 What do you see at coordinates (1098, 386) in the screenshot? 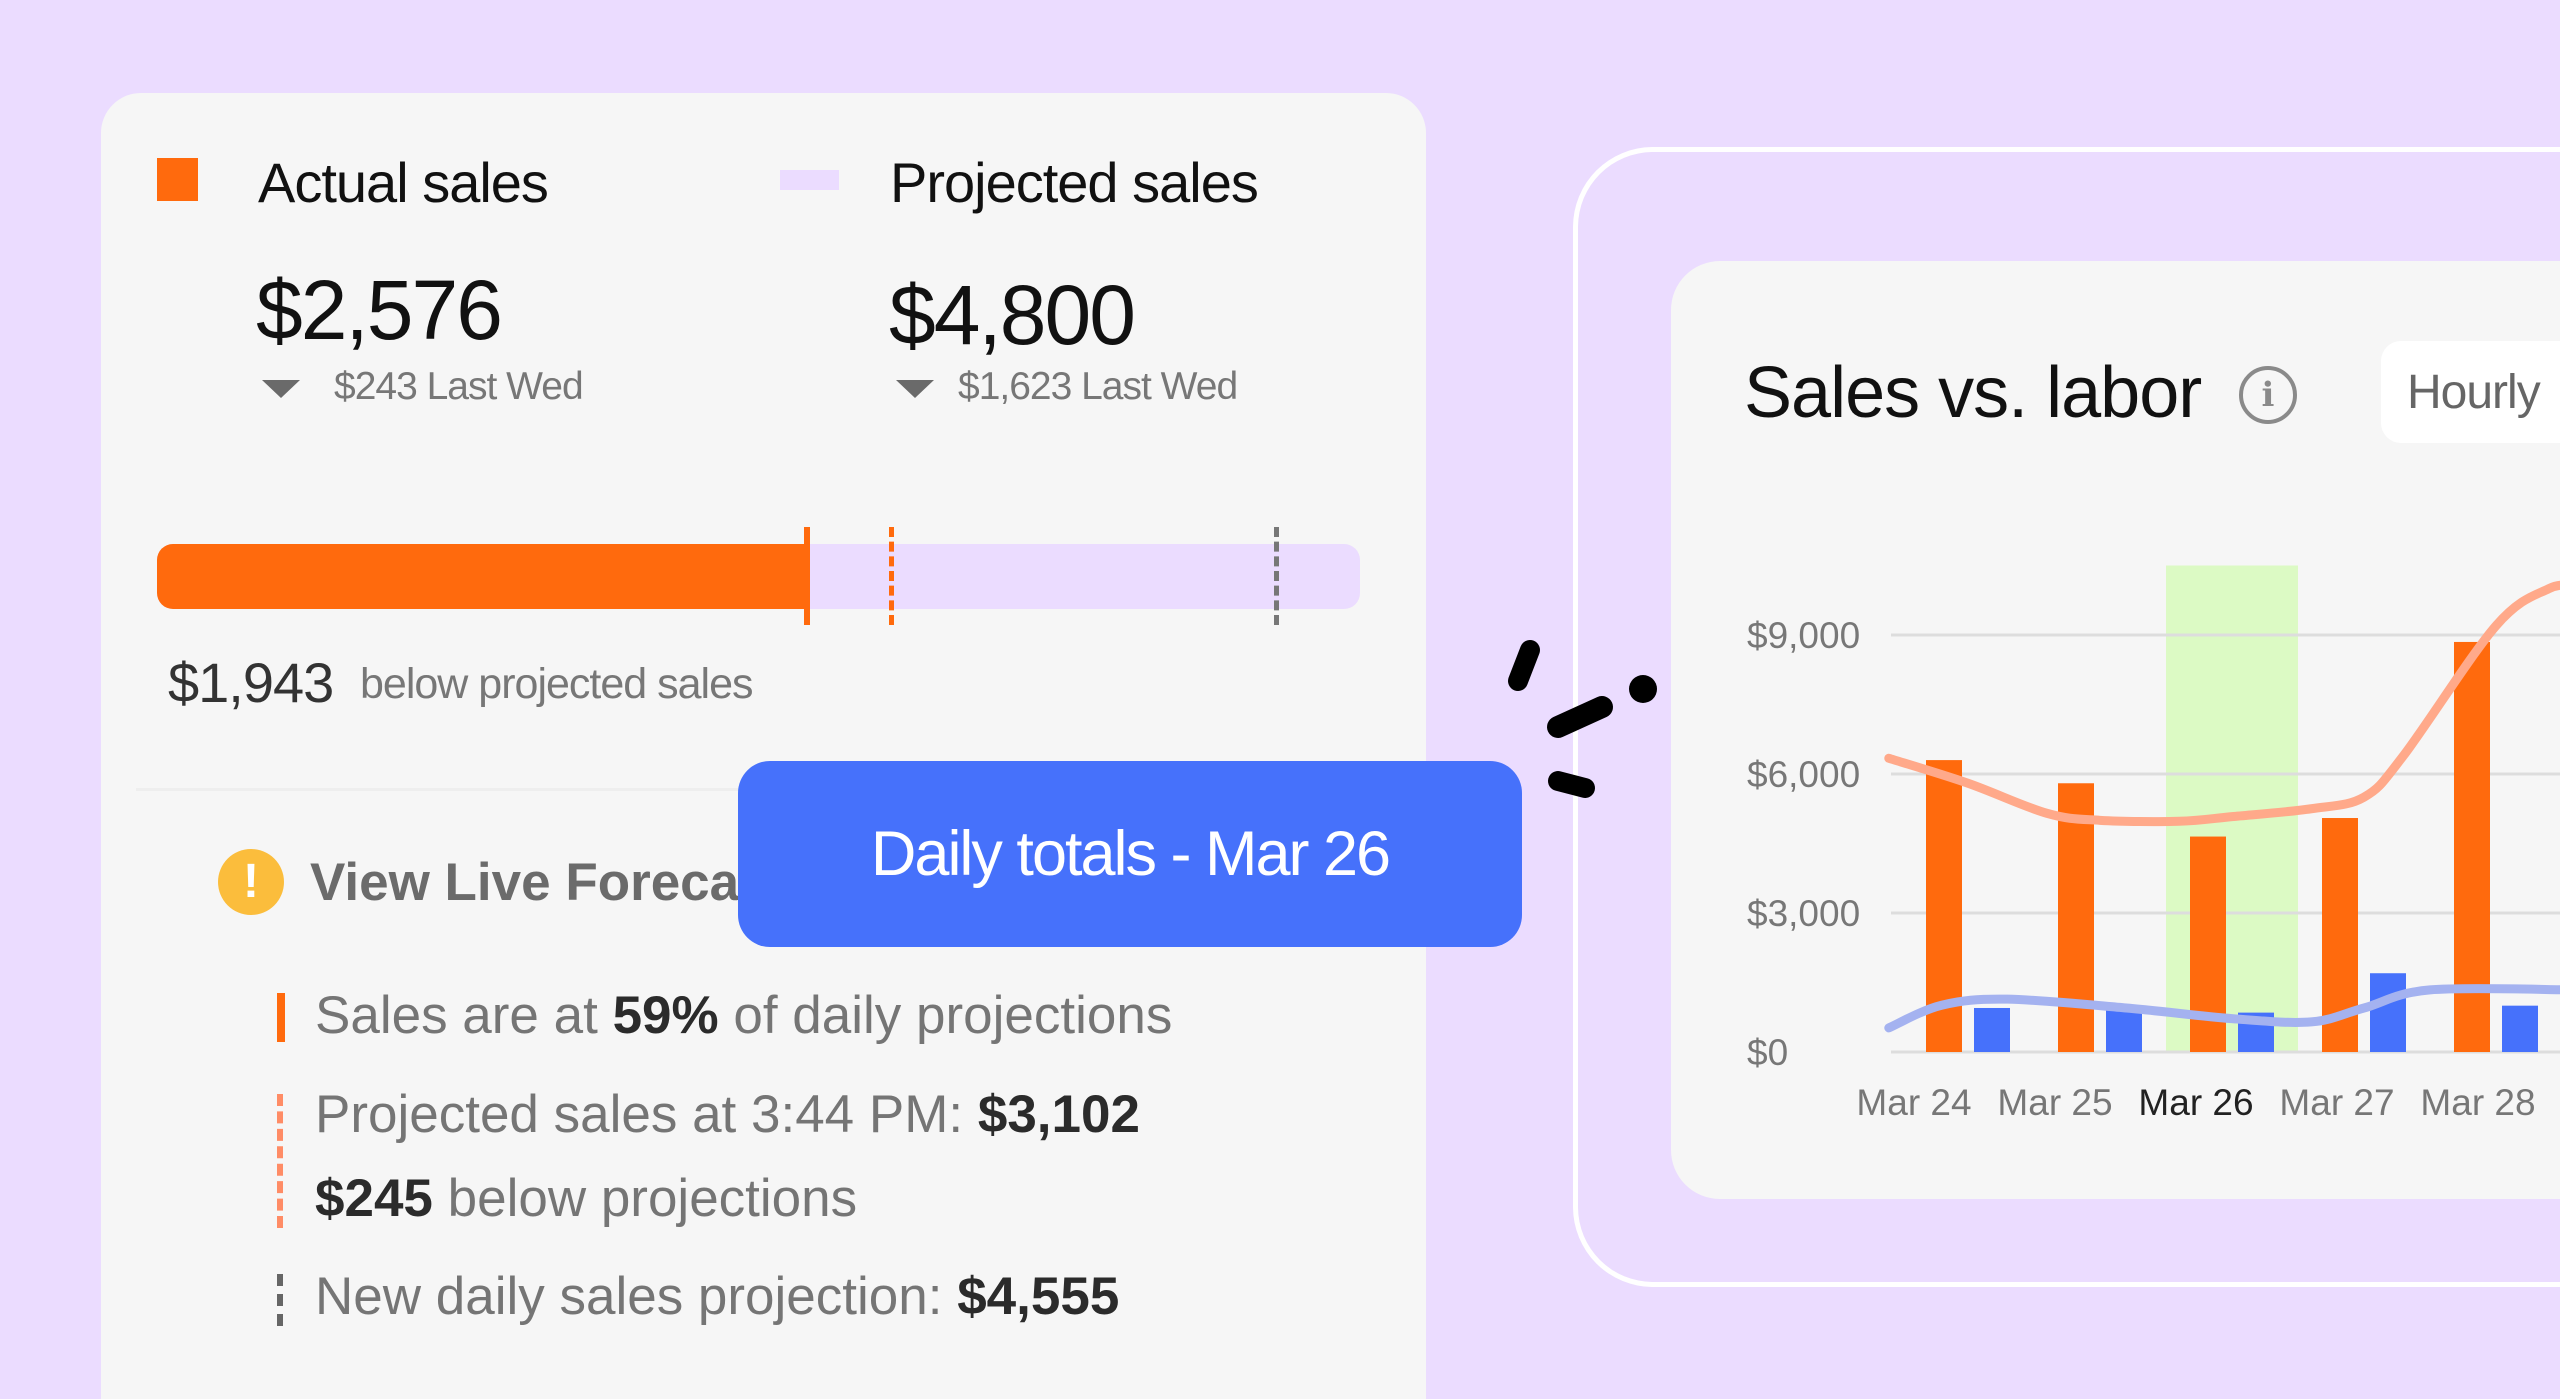
I see `projected-sales-delta: $1,623 Last Wed` at bounding box center [1098, 386].